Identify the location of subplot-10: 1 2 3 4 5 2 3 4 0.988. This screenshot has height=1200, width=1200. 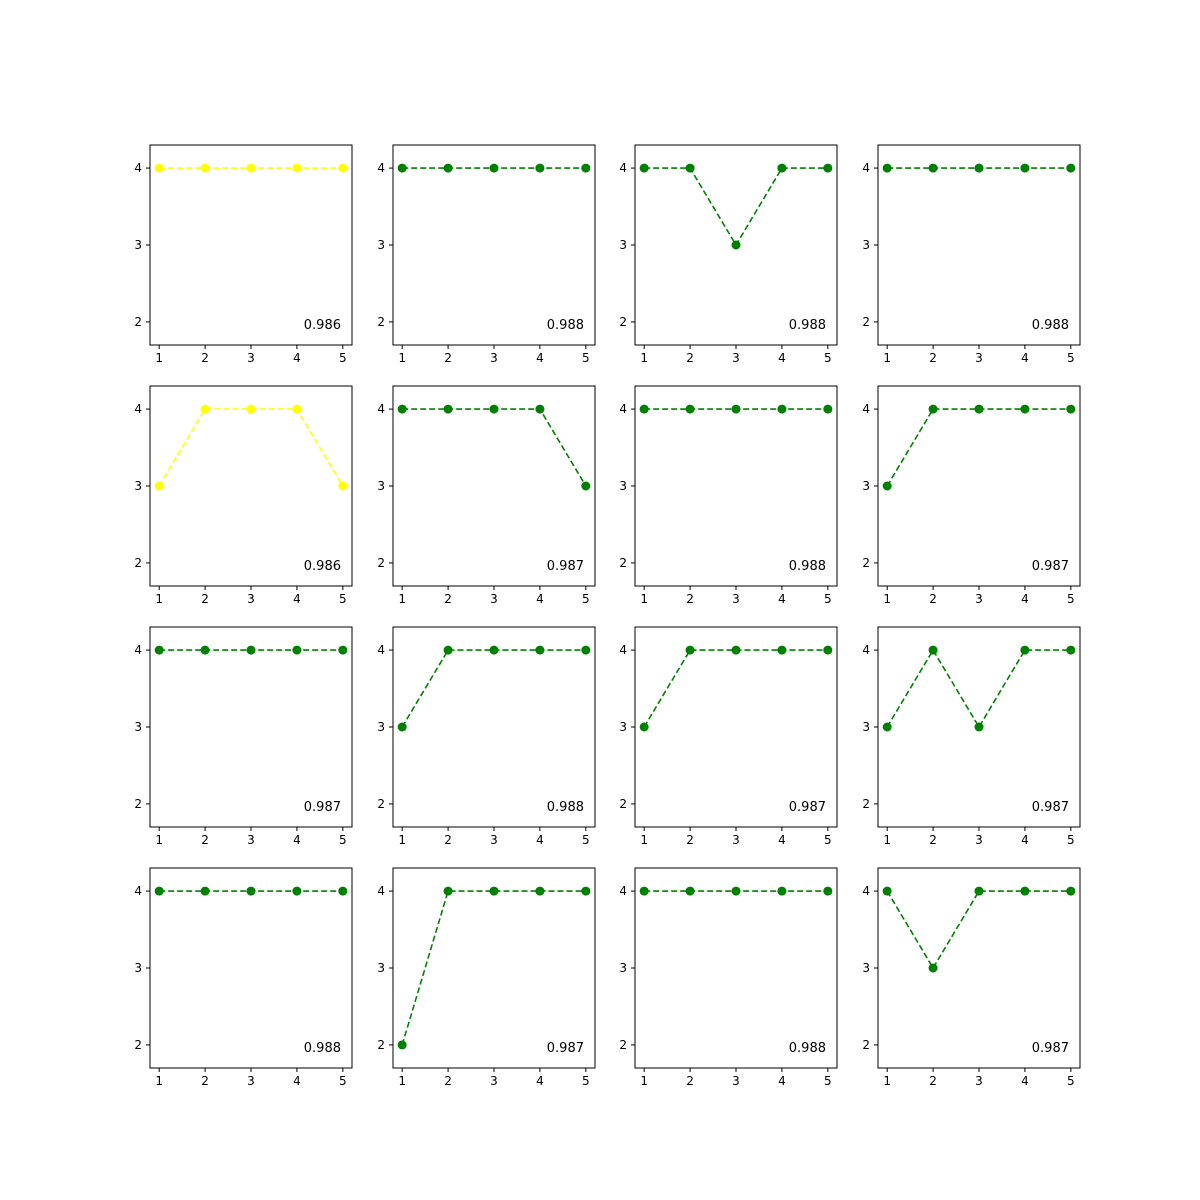
(486, 736).